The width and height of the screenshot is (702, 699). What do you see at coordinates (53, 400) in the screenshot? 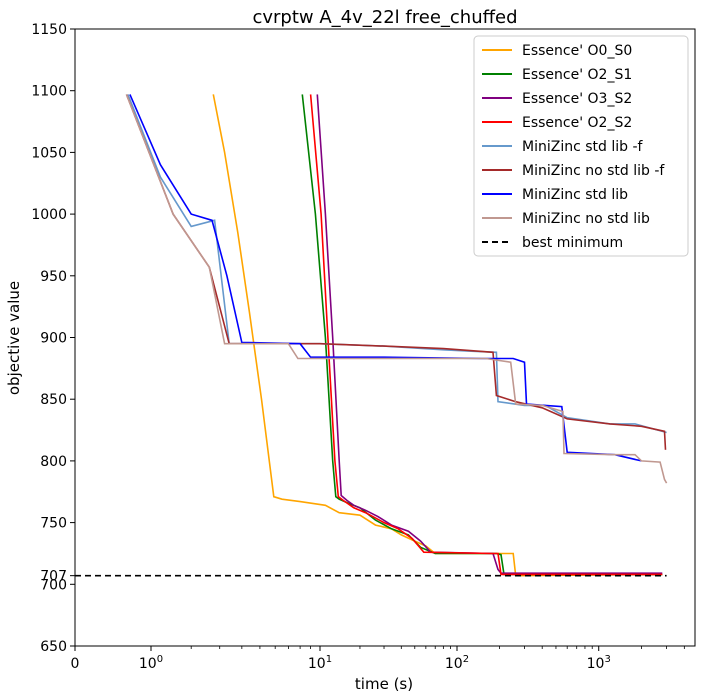
I see `y-tick-label: 850` at bounding box center [53, 400].